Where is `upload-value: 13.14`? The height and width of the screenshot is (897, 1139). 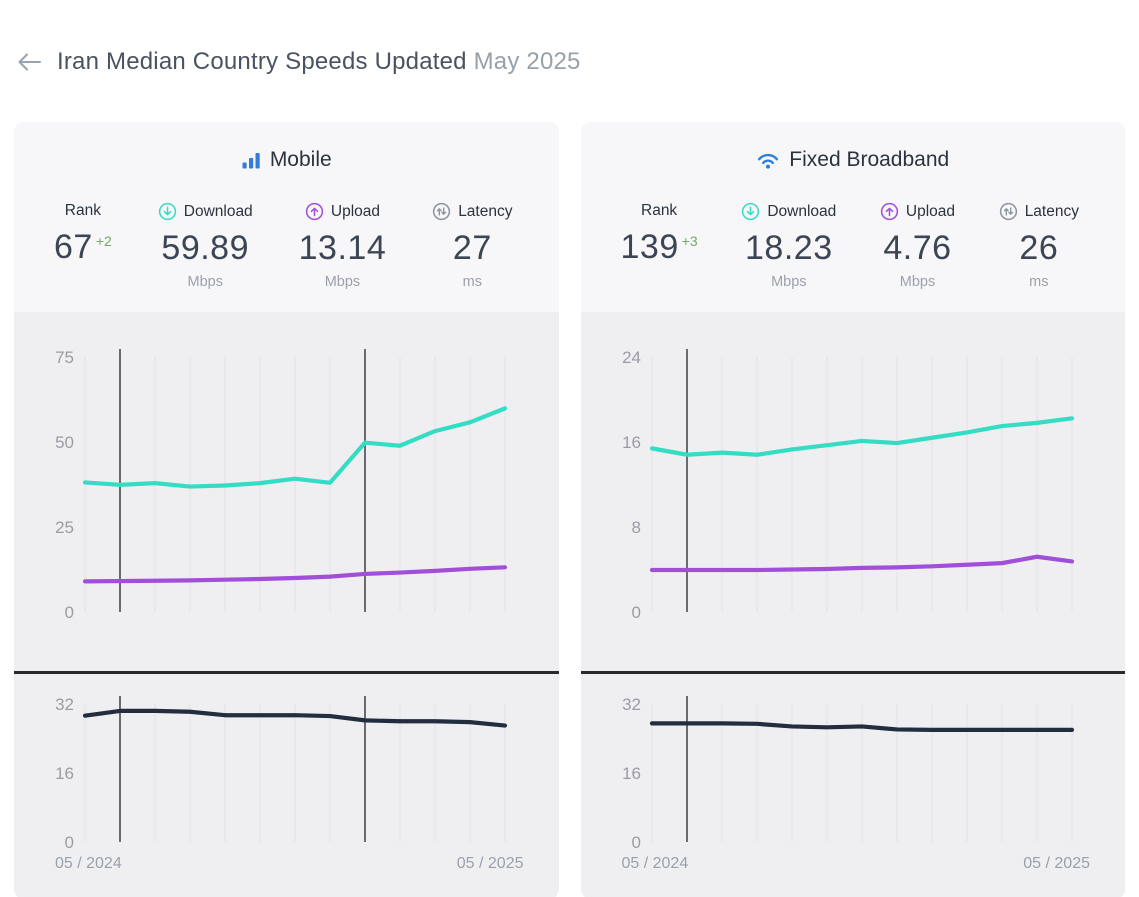 upload-value: 13.14 is located at coordinates (342, 248).